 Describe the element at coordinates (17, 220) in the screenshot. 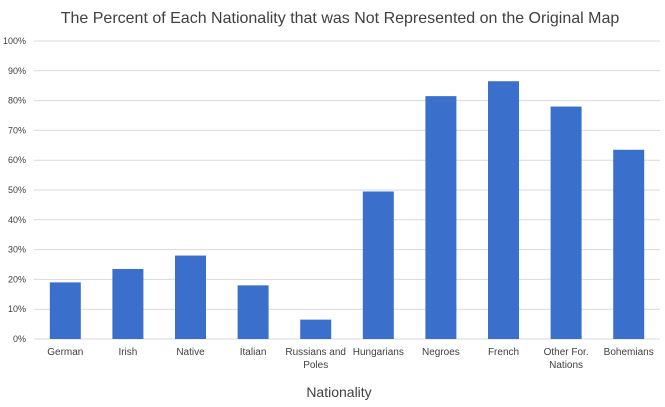

I see `y-tick-label: 40%` at that location.